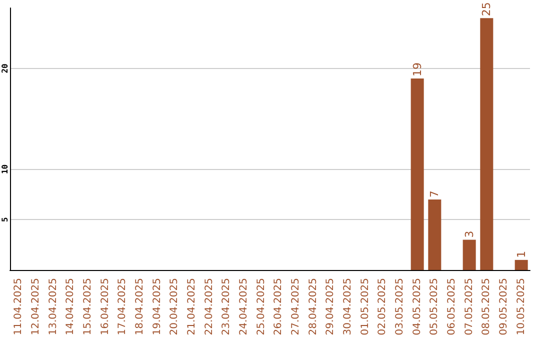 The image size is (540, 340). Describe the element at coordinates (417, 307) in the screenshot. I see `x-tick-label: 04.05.2025` at that location.